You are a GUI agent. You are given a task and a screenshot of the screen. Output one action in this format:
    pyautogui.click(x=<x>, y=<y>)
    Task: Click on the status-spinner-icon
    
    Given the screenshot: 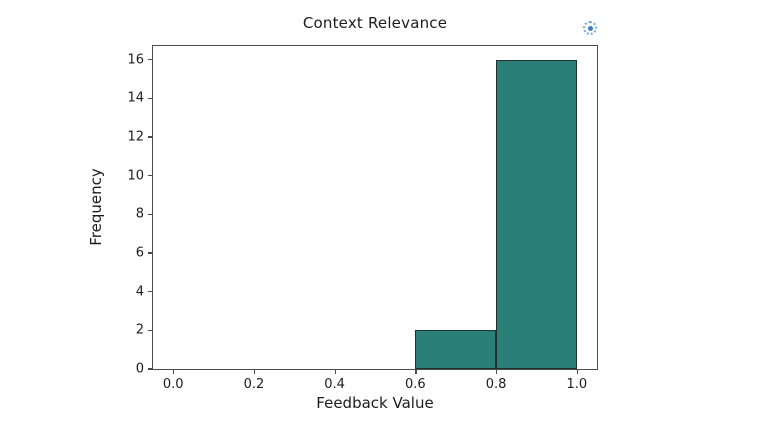 What is the action you would take?
    pyautogui.click(x=590, y=28)
    